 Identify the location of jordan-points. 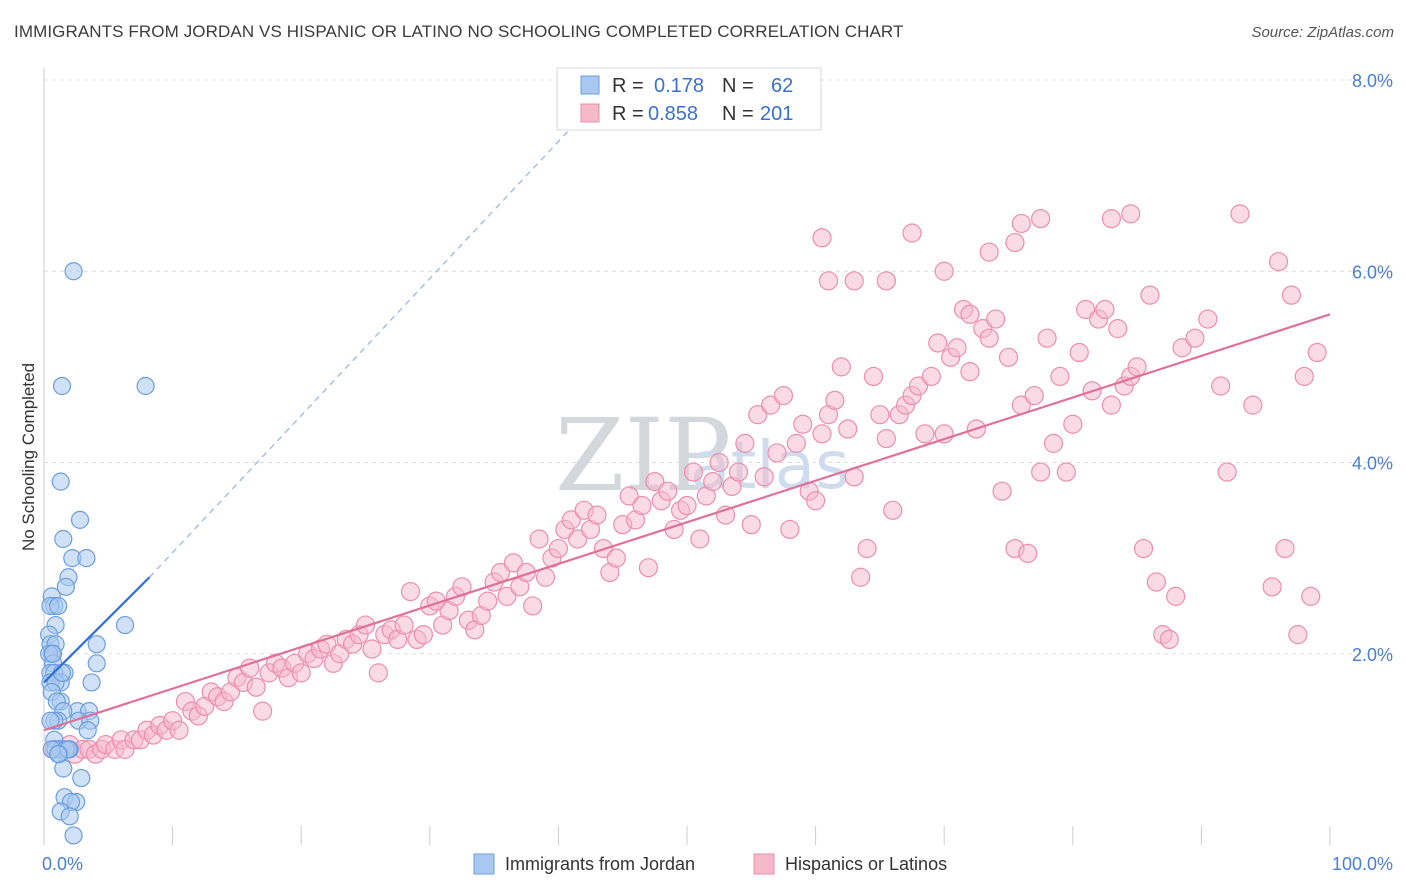
(97, 553).